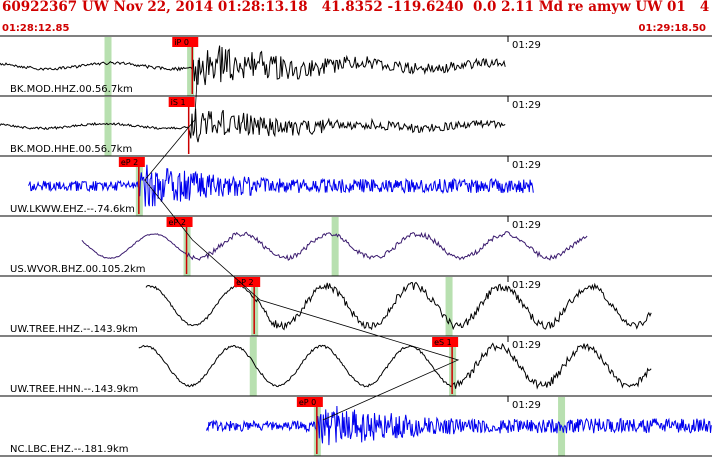  I want to click on channel-row: 01:29 eP 2 US.WVOR.BHZ.00.105.2km, so click(356, 246).